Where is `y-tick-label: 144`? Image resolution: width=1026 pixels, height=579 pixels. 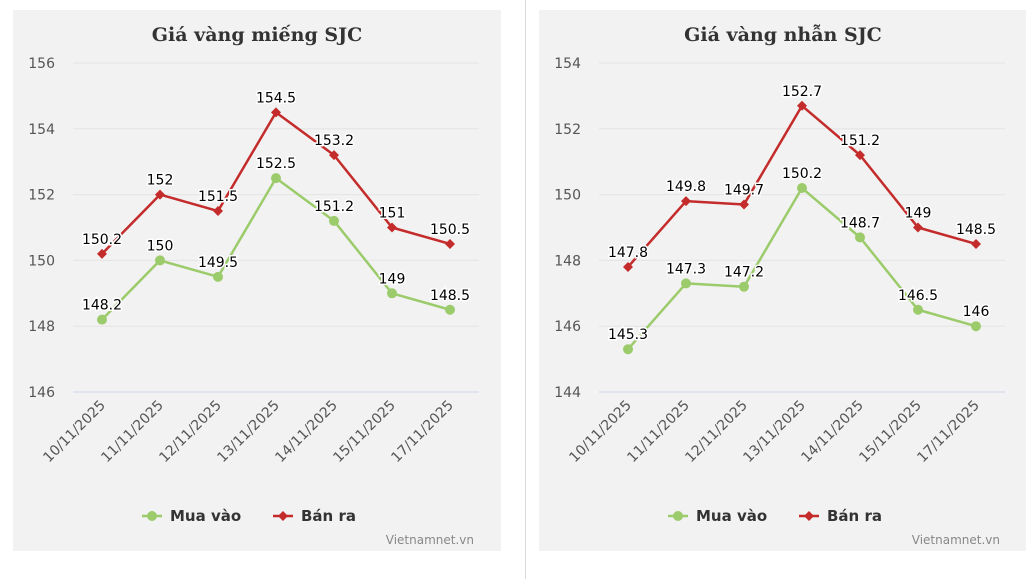 y-tick-label: 144 is located at coordinates (567, 393).